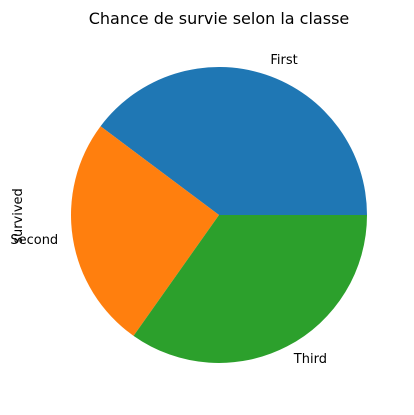 This screenshot has width=414, height=415. I want to click on y-axis-label: survived, so click(18, 216).